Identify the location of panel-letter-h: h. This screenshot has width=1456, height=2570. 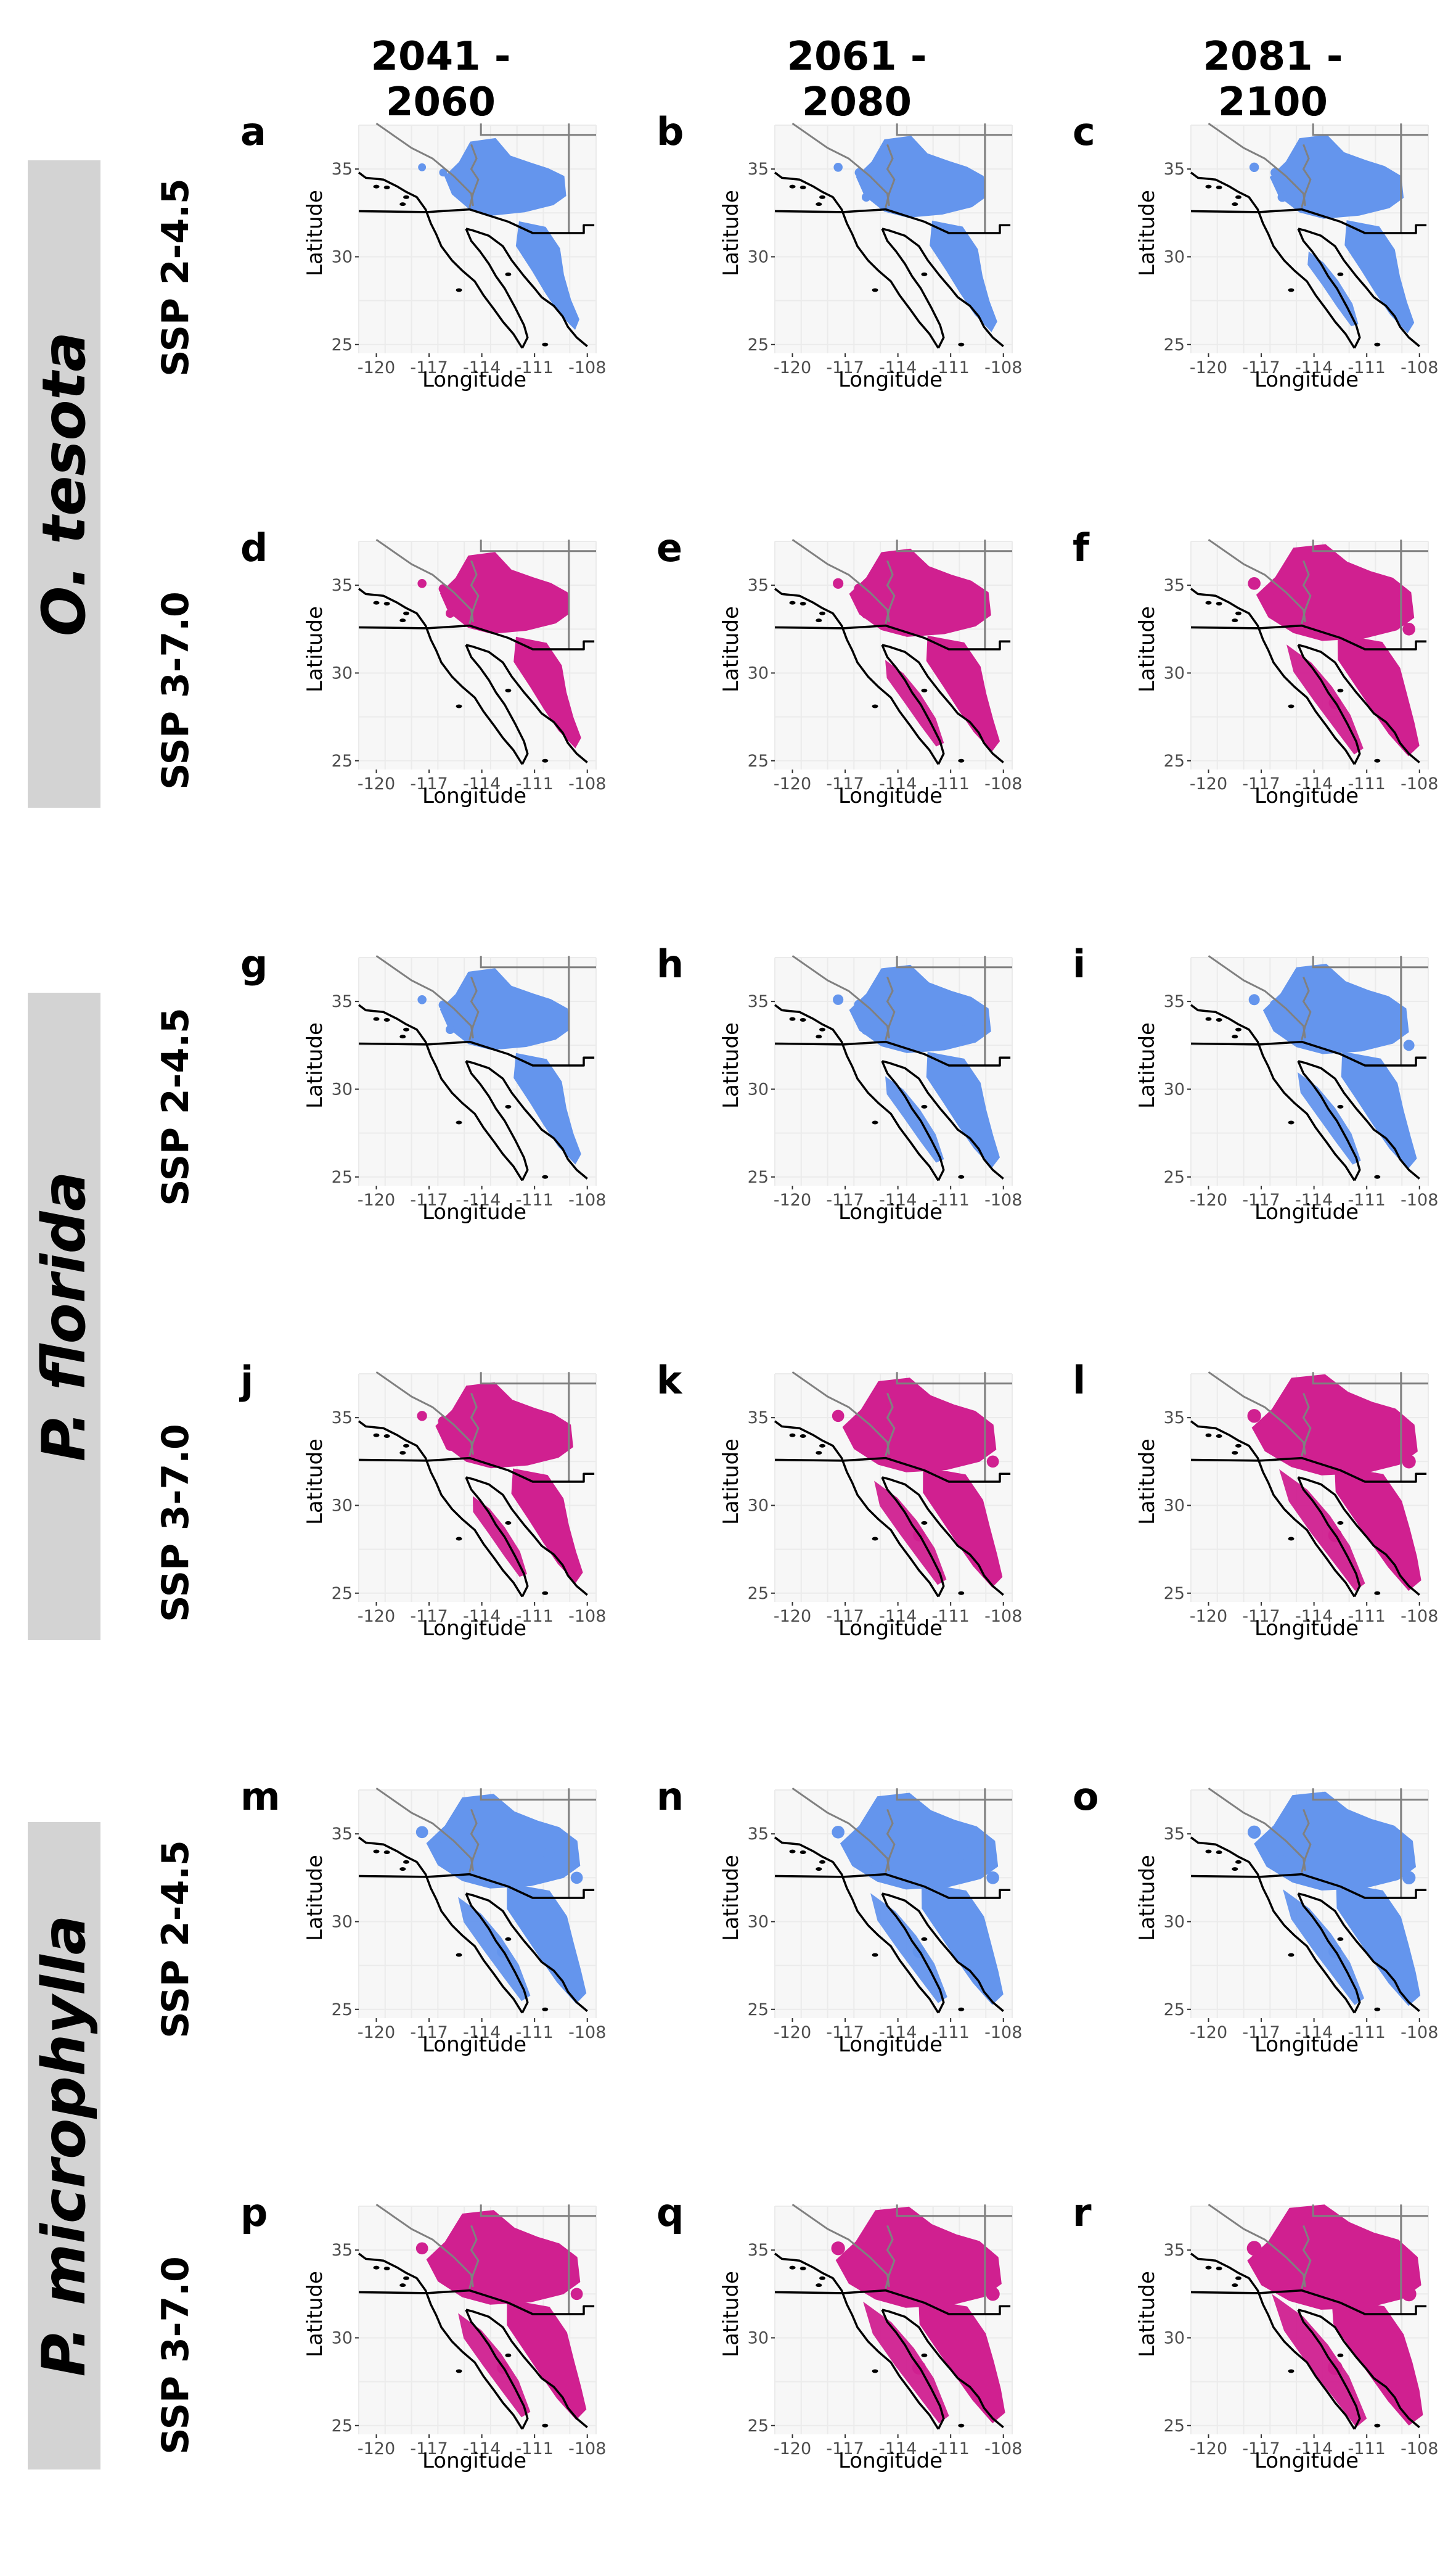
(670, 964).